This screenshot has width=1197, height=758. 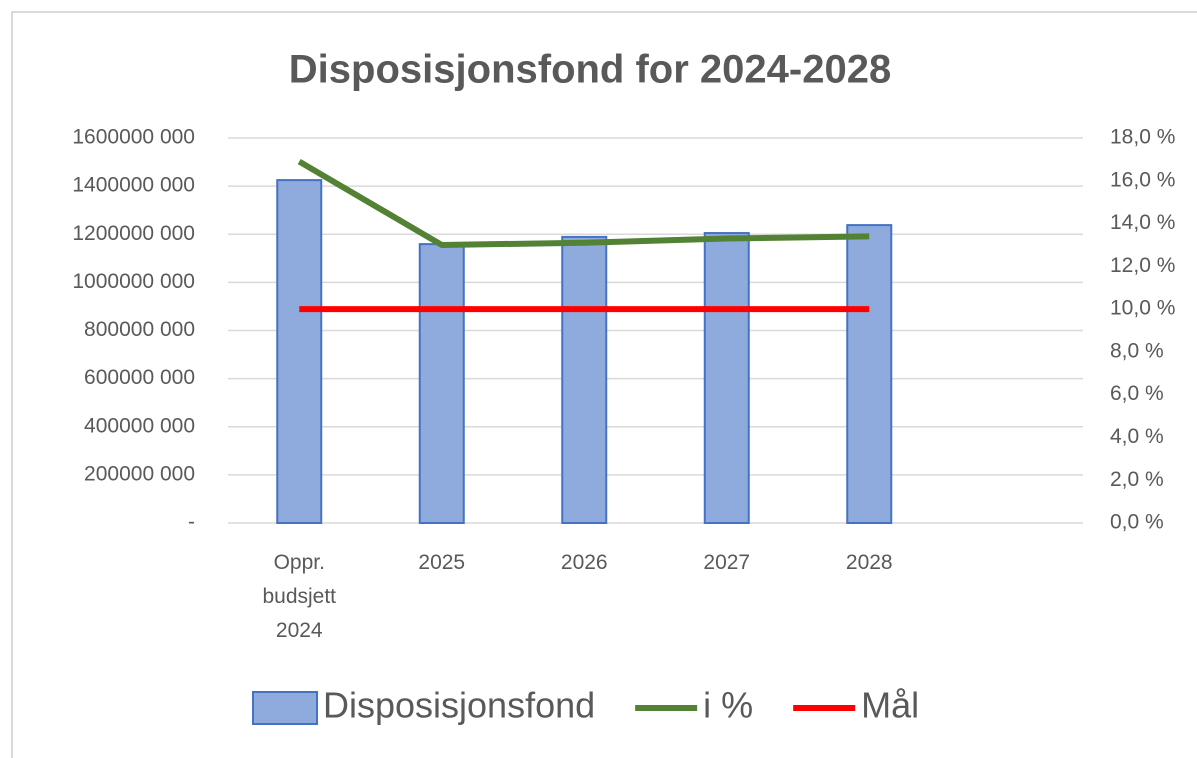 I want to click on x-tick-label: 2028, so click(x=869, y=562).